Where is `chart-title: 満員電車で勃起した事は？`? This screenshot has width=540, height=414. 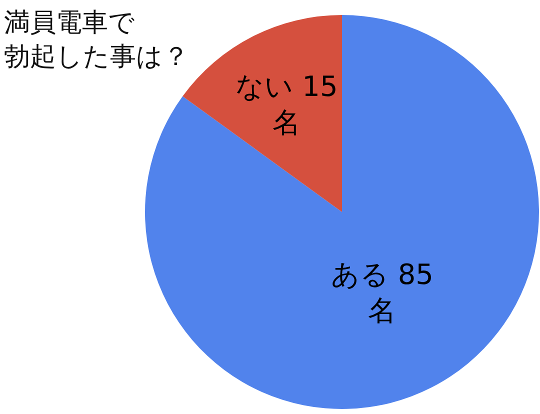
chart-title: 満員電車で勃起した事は？ is located at coordinates (97, 40).